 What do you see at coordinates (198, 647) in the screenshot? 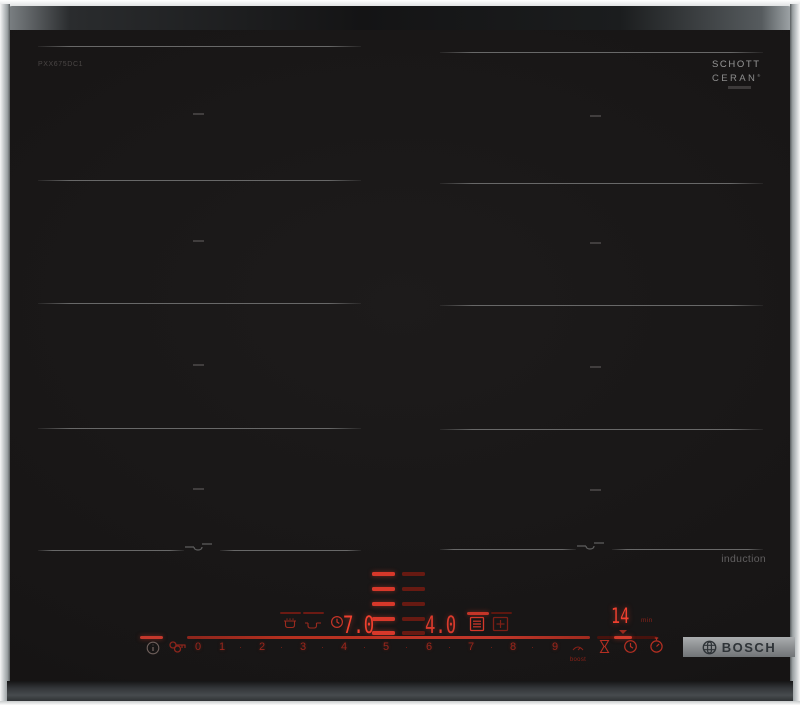
I see `slider-level-0: 0` at bounding box center [198, 647].